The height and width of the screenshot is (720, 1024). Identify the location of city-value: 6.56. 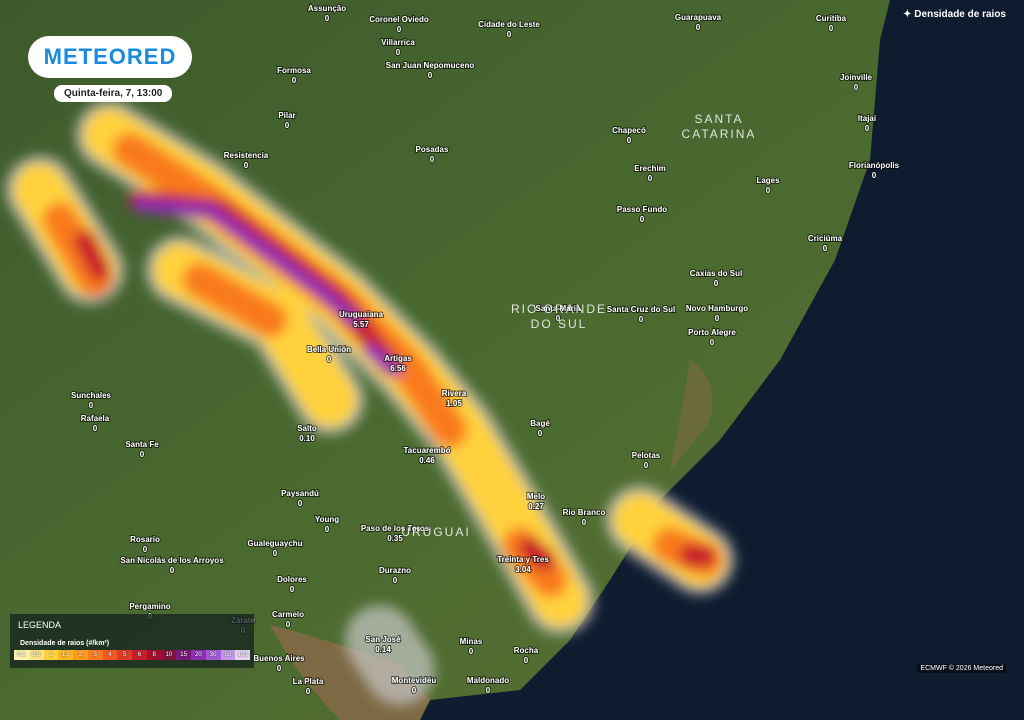
(398, 368).